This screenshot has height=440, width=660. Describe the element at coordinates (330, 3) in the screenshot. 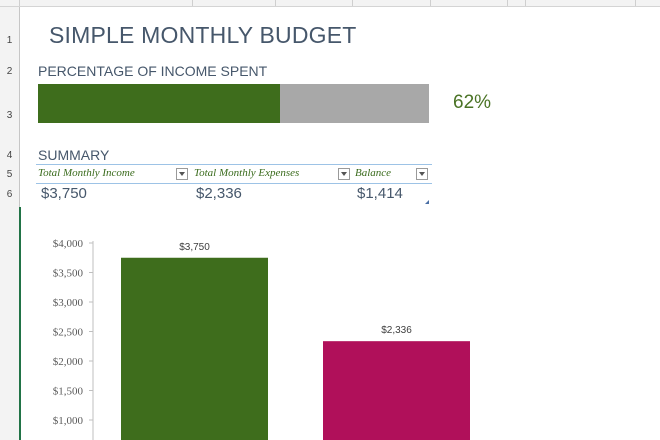

I see `column-header-bar` at that location.